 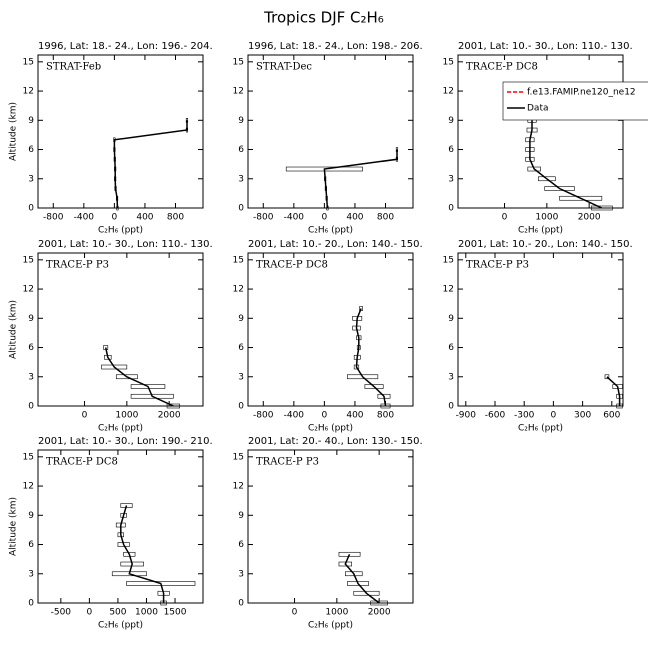 What do you see at coordinates (84, 218) in the screenshot?
I see `x-tick-label: -400` at bounding box center [84, 218].